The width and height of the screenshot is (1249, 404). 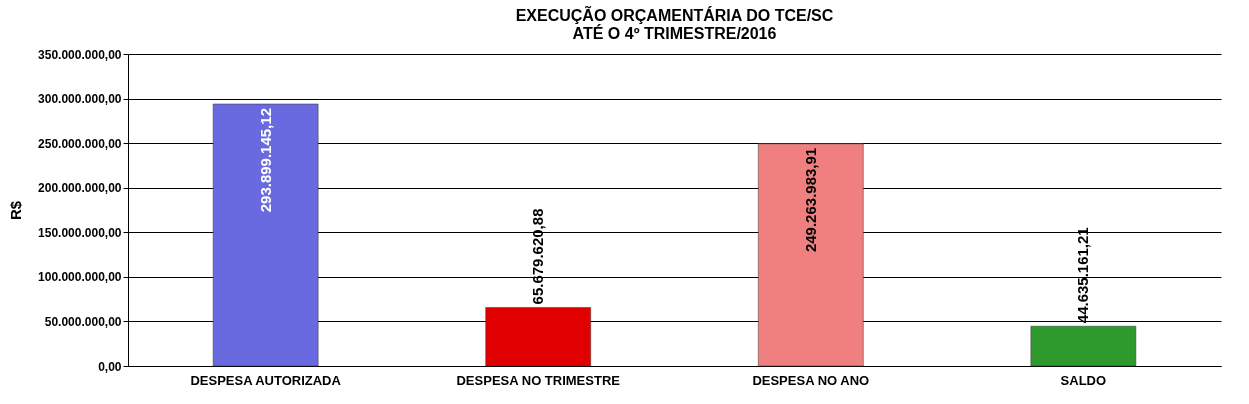 What do you see at coordinates (265, 160) in the screenshot?
I see `data-label: 293.899.145,12` at bounding box center [265, 160].